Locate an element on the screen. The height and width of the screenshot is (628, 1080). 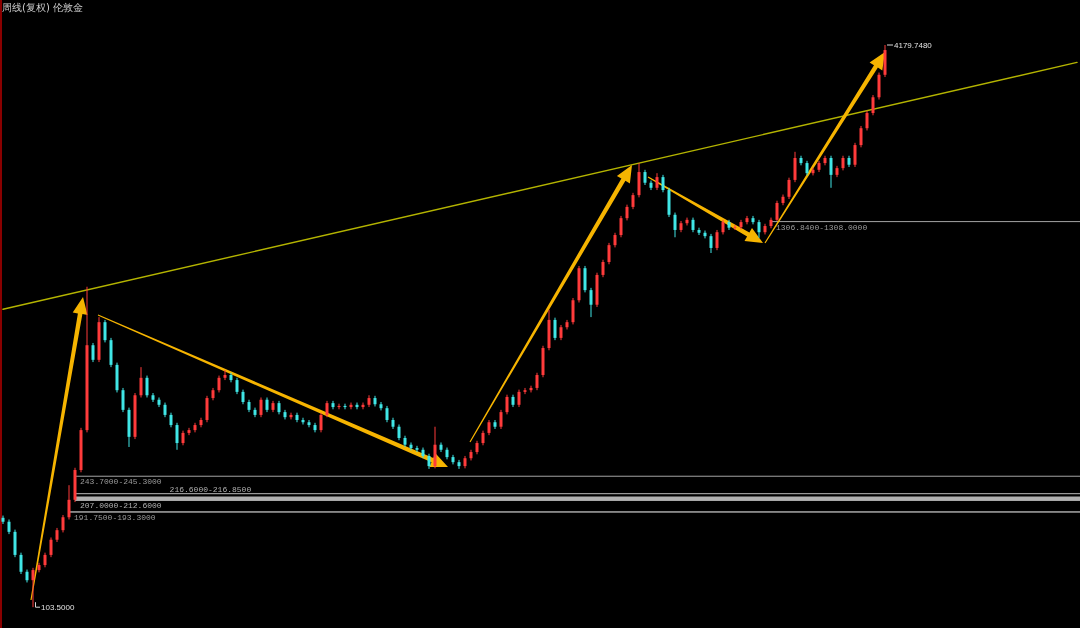
band-label: 207.0000-212.6000 is located at coordinates (121, 506).